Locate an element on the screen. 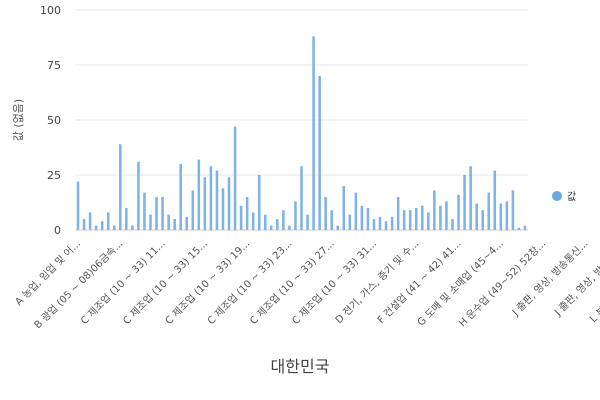  y-tick-label: 0 is located at coordinates (57, 230).